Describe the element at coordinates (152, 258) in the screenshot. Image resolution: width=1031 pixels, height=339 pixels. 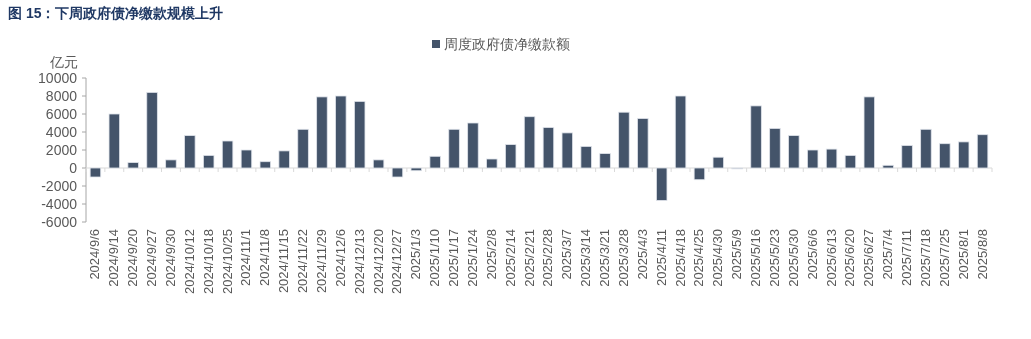
I see `x-tick-label: 2024/9/27` at that location.